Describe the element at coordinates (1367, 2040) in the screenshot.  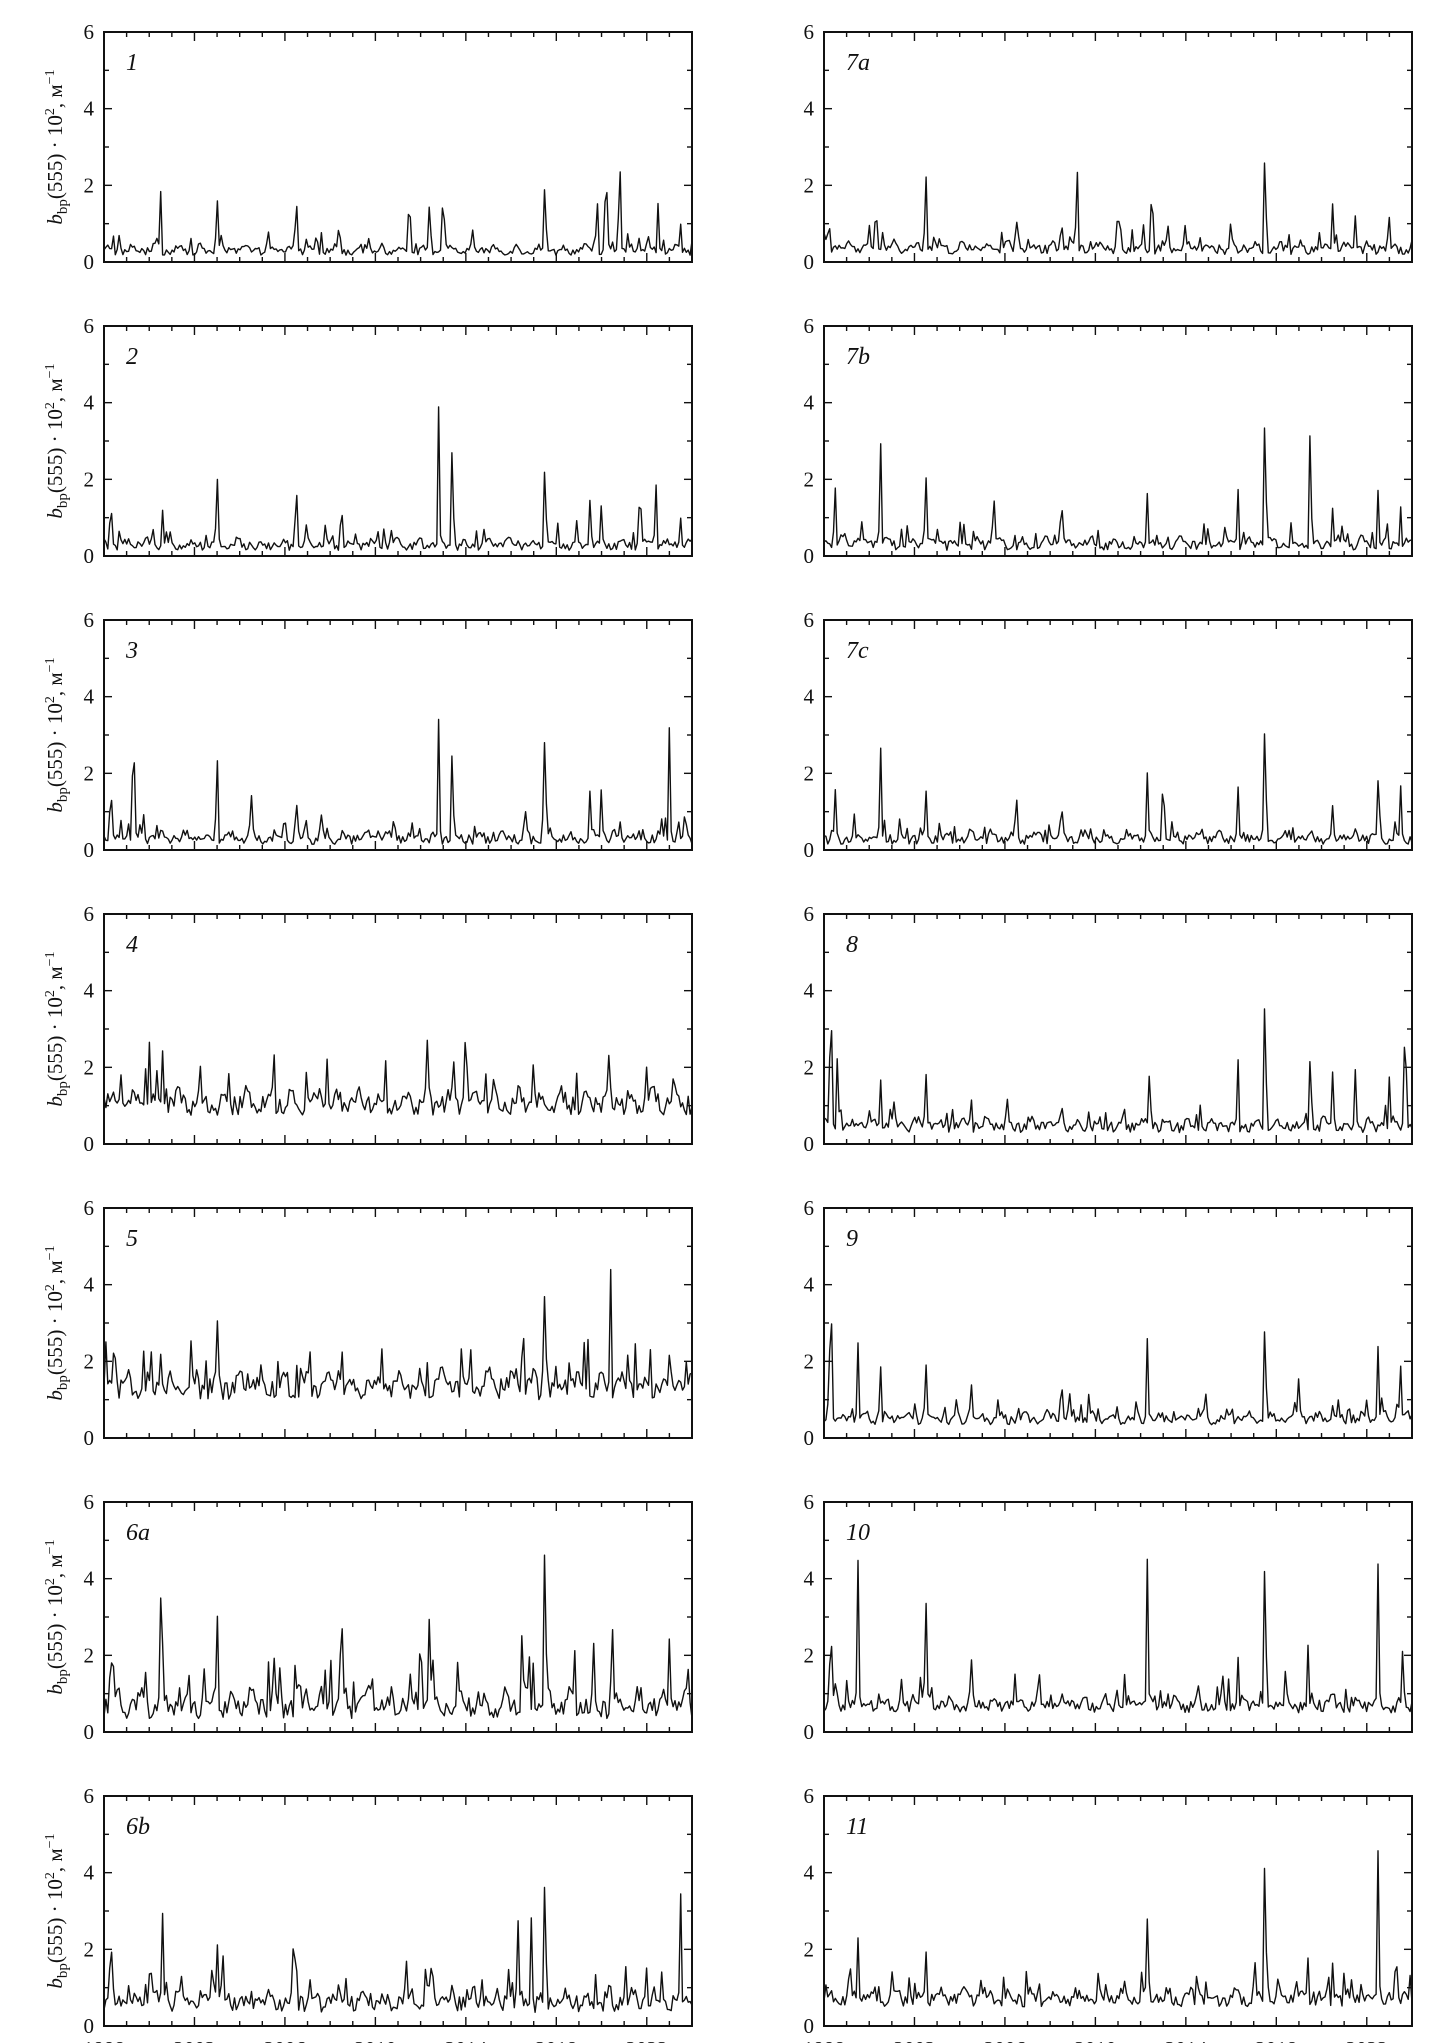
I see `x-tick-label: 2022` at that location.